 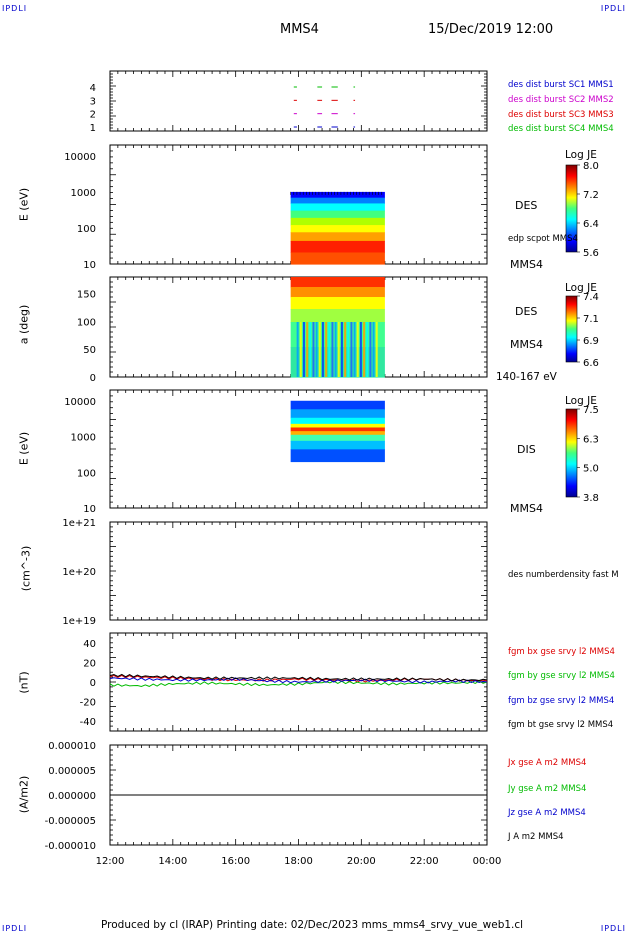 I want to click on current-ytick-label: -0.000010, so click(x=70, y=846).